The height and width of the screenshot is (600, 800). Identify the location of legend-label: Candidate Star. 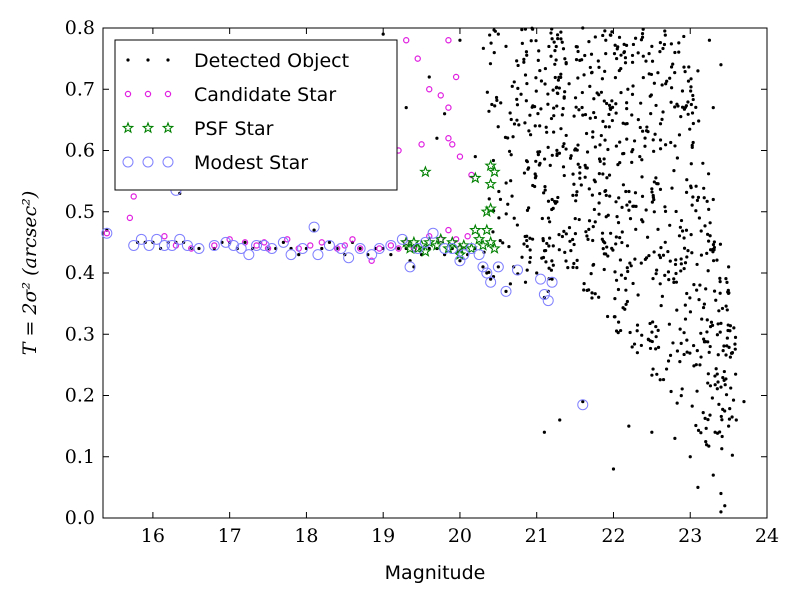
(265, 95).